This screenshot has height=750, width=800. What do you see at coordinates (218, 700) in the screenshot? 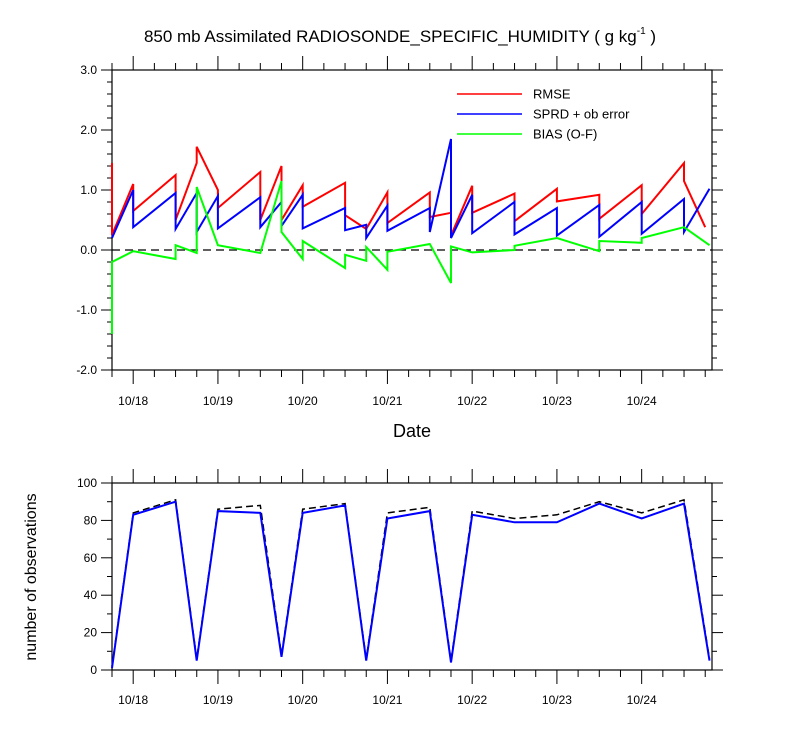
I see `bottom-x-tick-label: 10/19` at bounding box center [218, 700].